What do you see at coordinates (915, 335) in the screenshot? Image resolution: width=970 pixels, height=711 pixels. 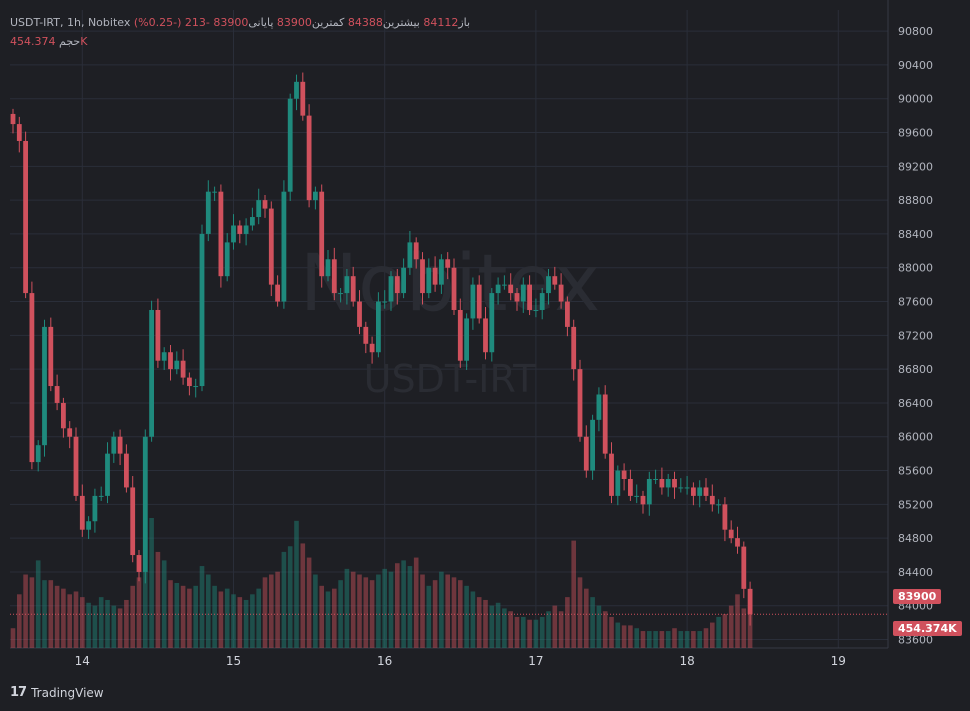 I see `y-tick-label: 87200` at bounding box center [915, 335].